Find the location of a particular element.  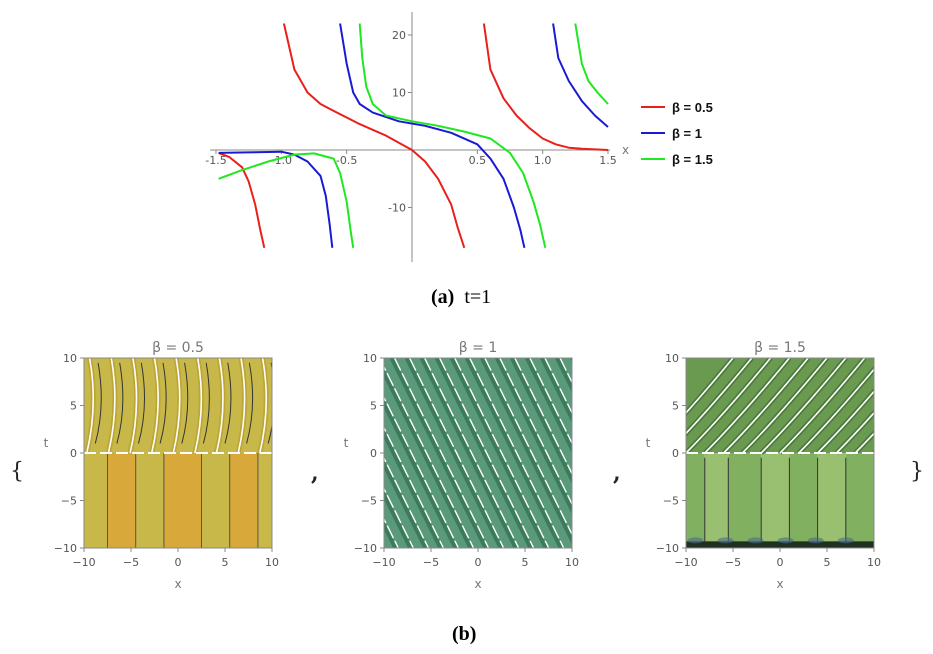

x-tick-label: -1.5 is located at coordinates (215, 160).